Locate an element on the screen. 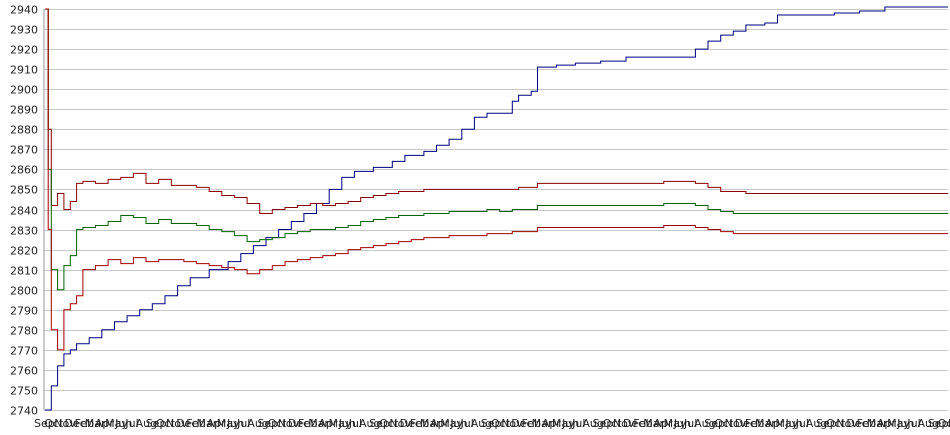 The height and width of the screenshot is (435, 950). y-tick-label: 2860 is located at coordinates (24, 170).